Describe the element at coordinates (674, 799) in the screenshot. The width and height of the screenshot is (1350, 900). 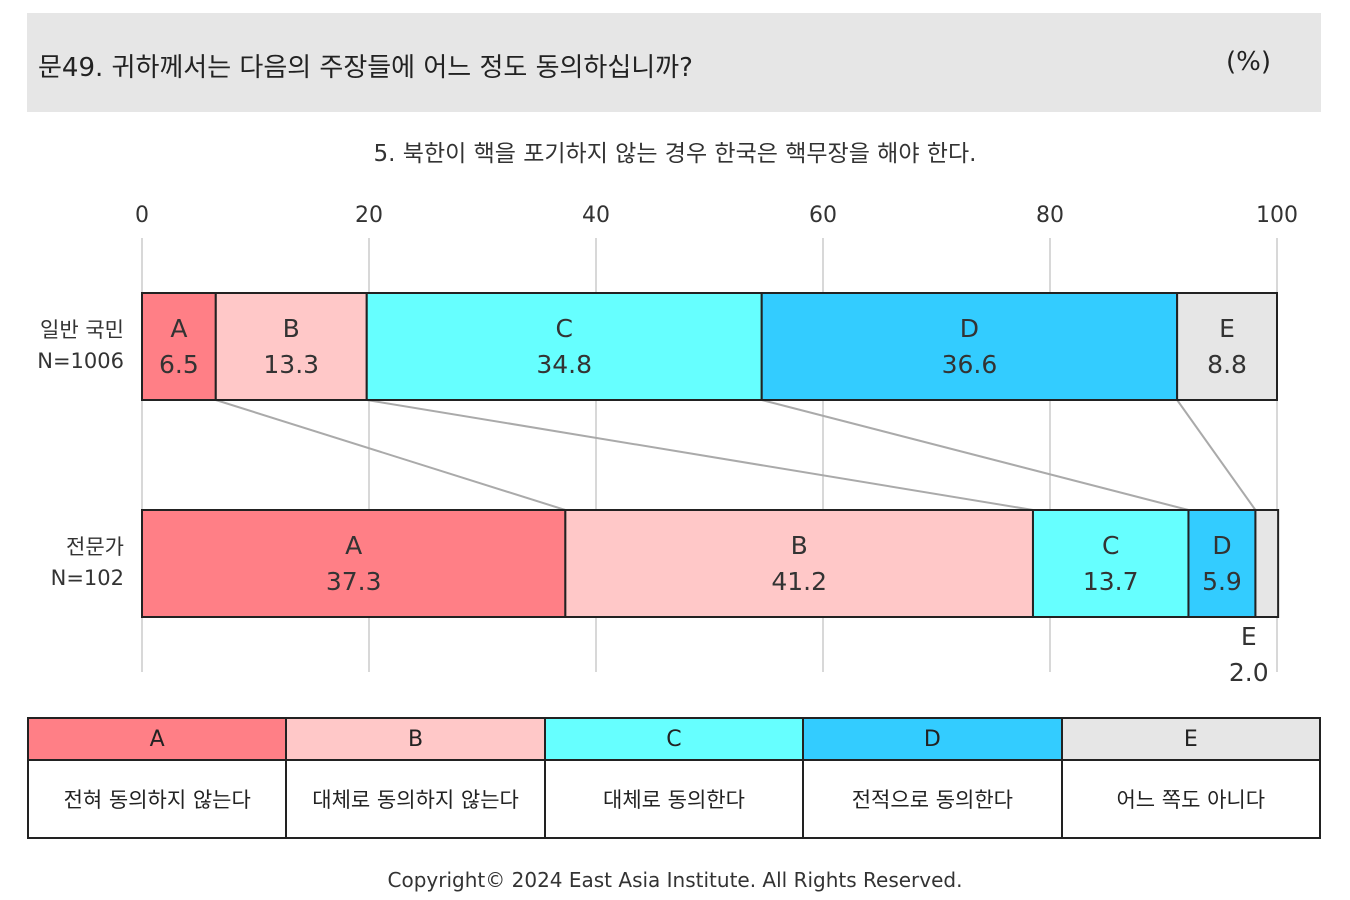
I see `legend-label-c: 대체로 동의한다` at that location.